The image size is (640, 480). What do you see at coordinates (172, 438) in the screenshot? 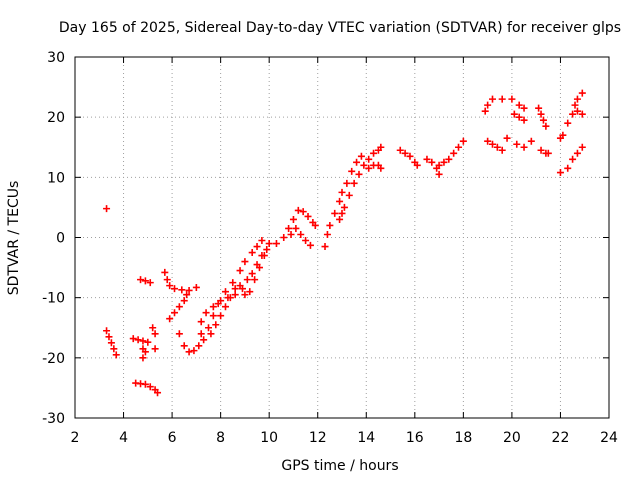
I see `x-tick-label: 6` at bounding box center [172, 438].